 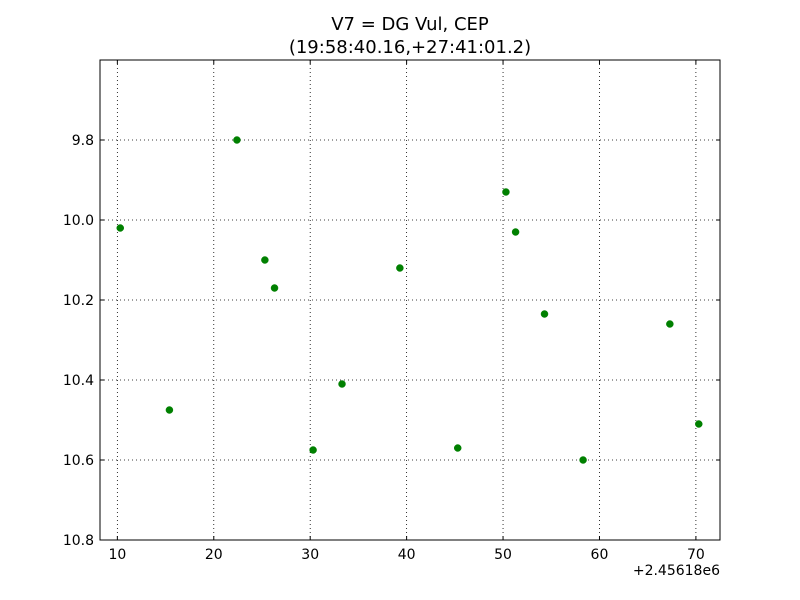 I want to click on x-tick-label: 60, so click(x=600, y=555).